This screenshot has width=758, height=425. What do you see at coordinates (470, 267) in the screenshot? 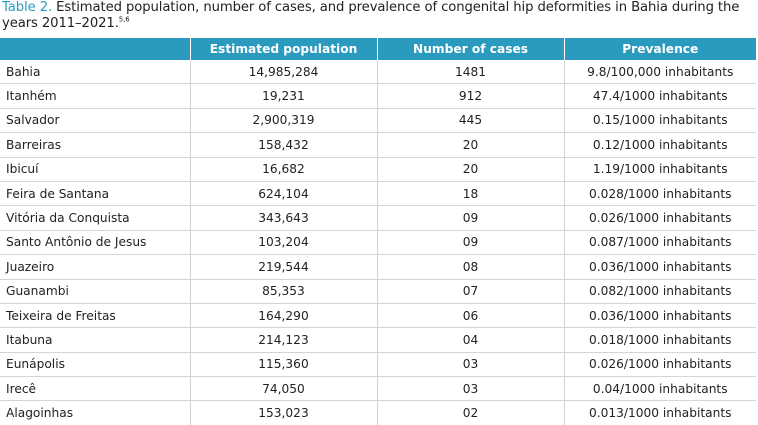
I see `cell-number-of-cases: 08` at bounding box center [470, 267].